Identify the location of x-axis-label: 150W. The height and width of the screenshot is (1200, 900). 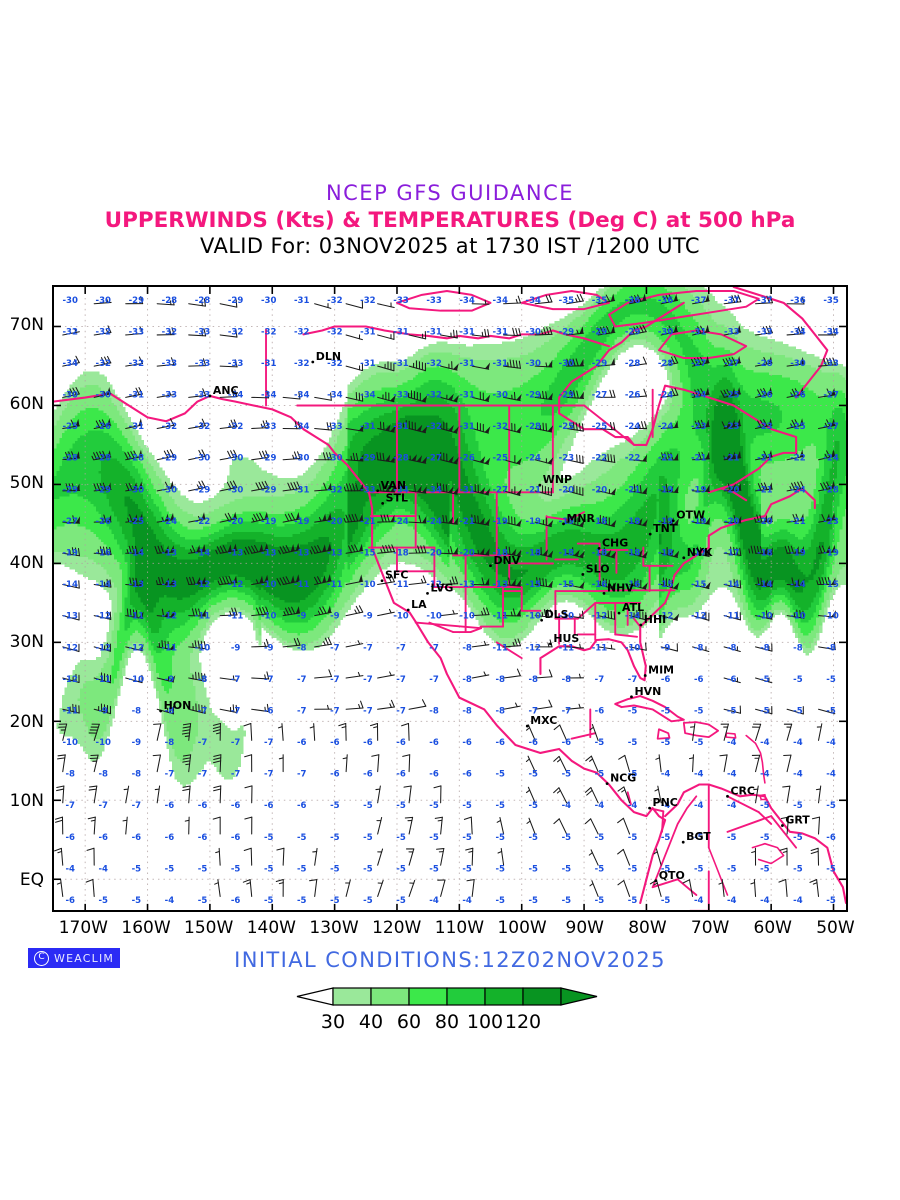
(208, 928).